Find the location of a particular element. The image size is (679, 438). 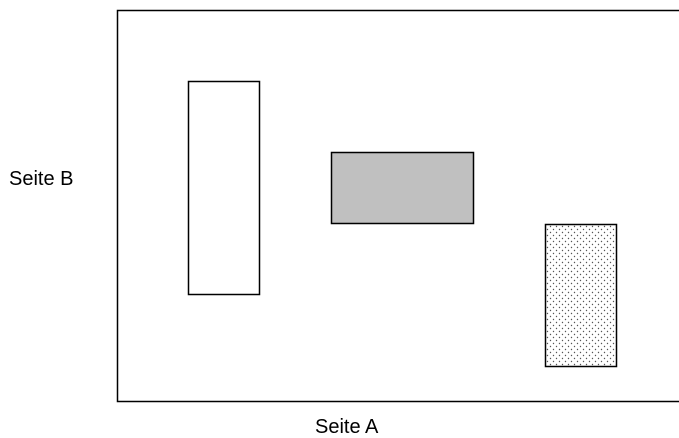

side-a-label: Seite A is located at coordinates (346, 427).